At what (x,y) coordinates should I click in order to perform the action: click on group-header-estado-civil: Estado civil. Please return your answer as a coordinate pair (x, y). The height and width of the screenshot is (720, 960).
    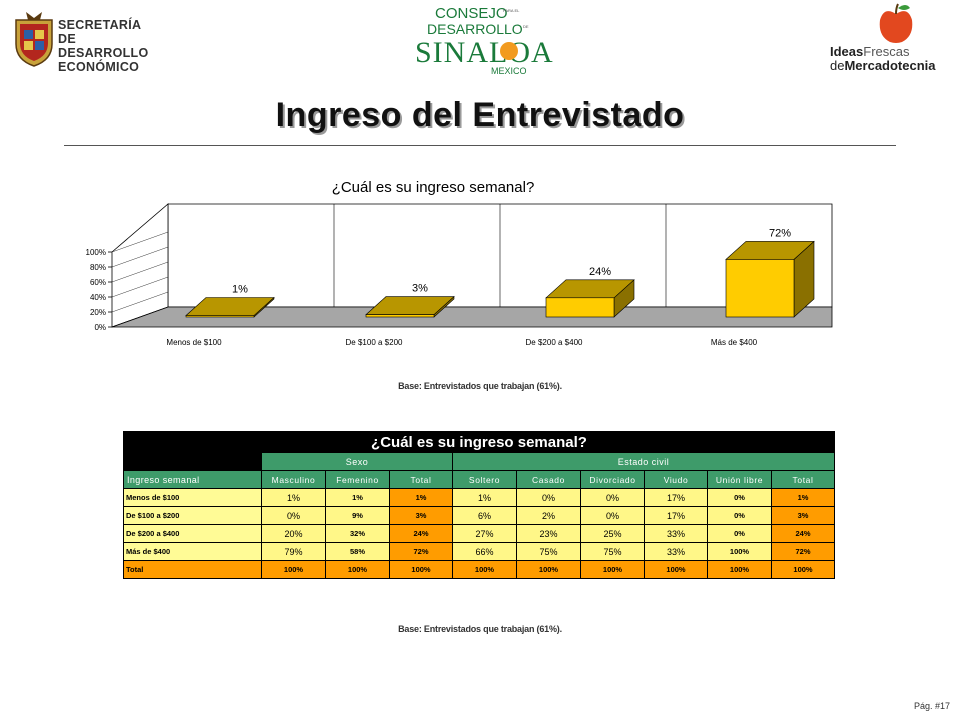
    Looking at the image, I should click on (643, 461).